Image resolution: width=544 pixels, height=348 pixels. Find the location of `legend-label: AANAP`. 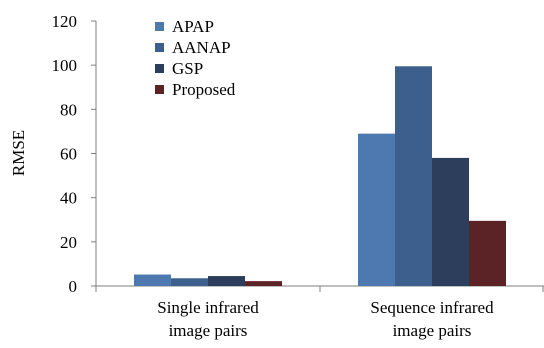

legend-label: AANAP is located at coordinates (201, 47).